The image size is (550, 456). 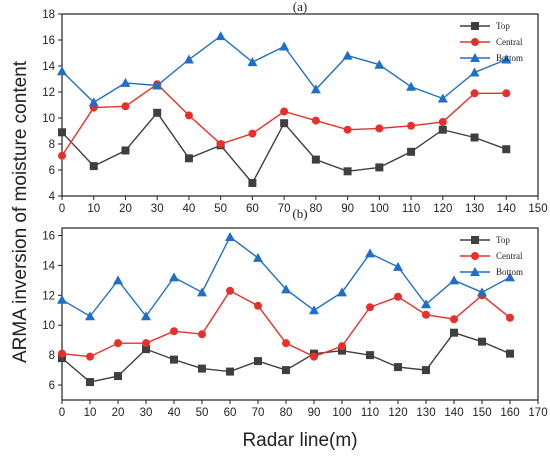 What do you see at coordinates (62, 413) in the screenshot?
I see `x-tick-label: 0` at bounding box center [62, 413].